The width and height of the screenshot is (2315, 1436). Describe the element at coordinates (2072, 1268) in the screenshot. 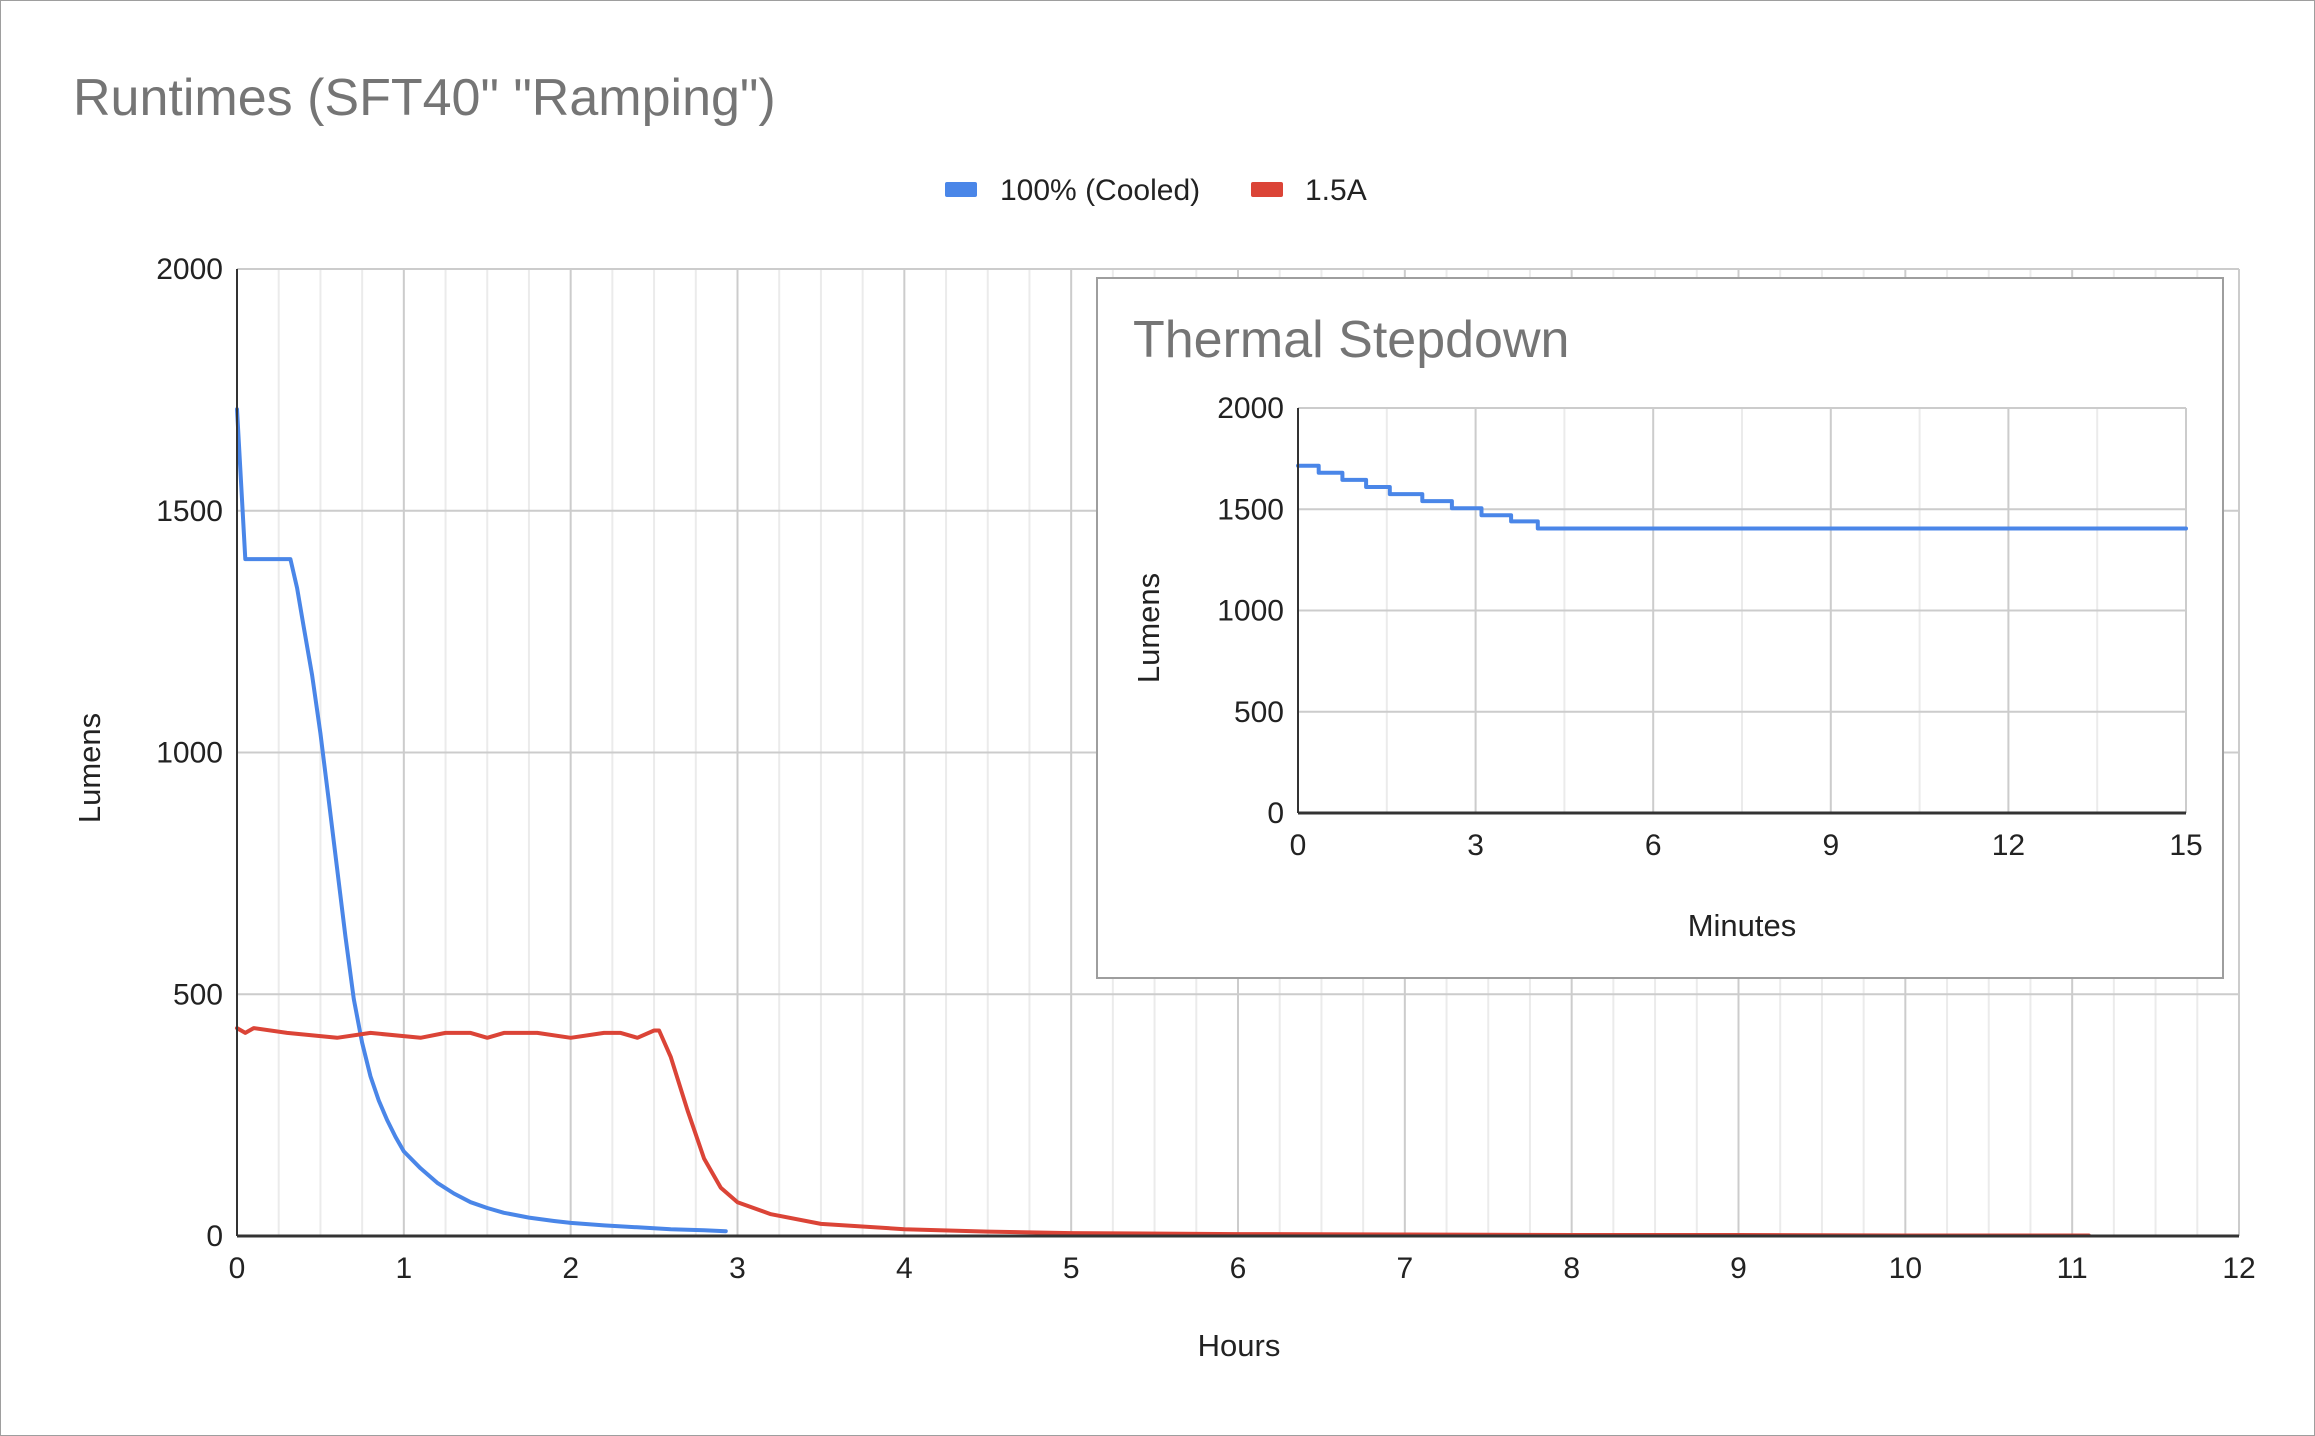

I see `x-tick-label: 11` at that location.